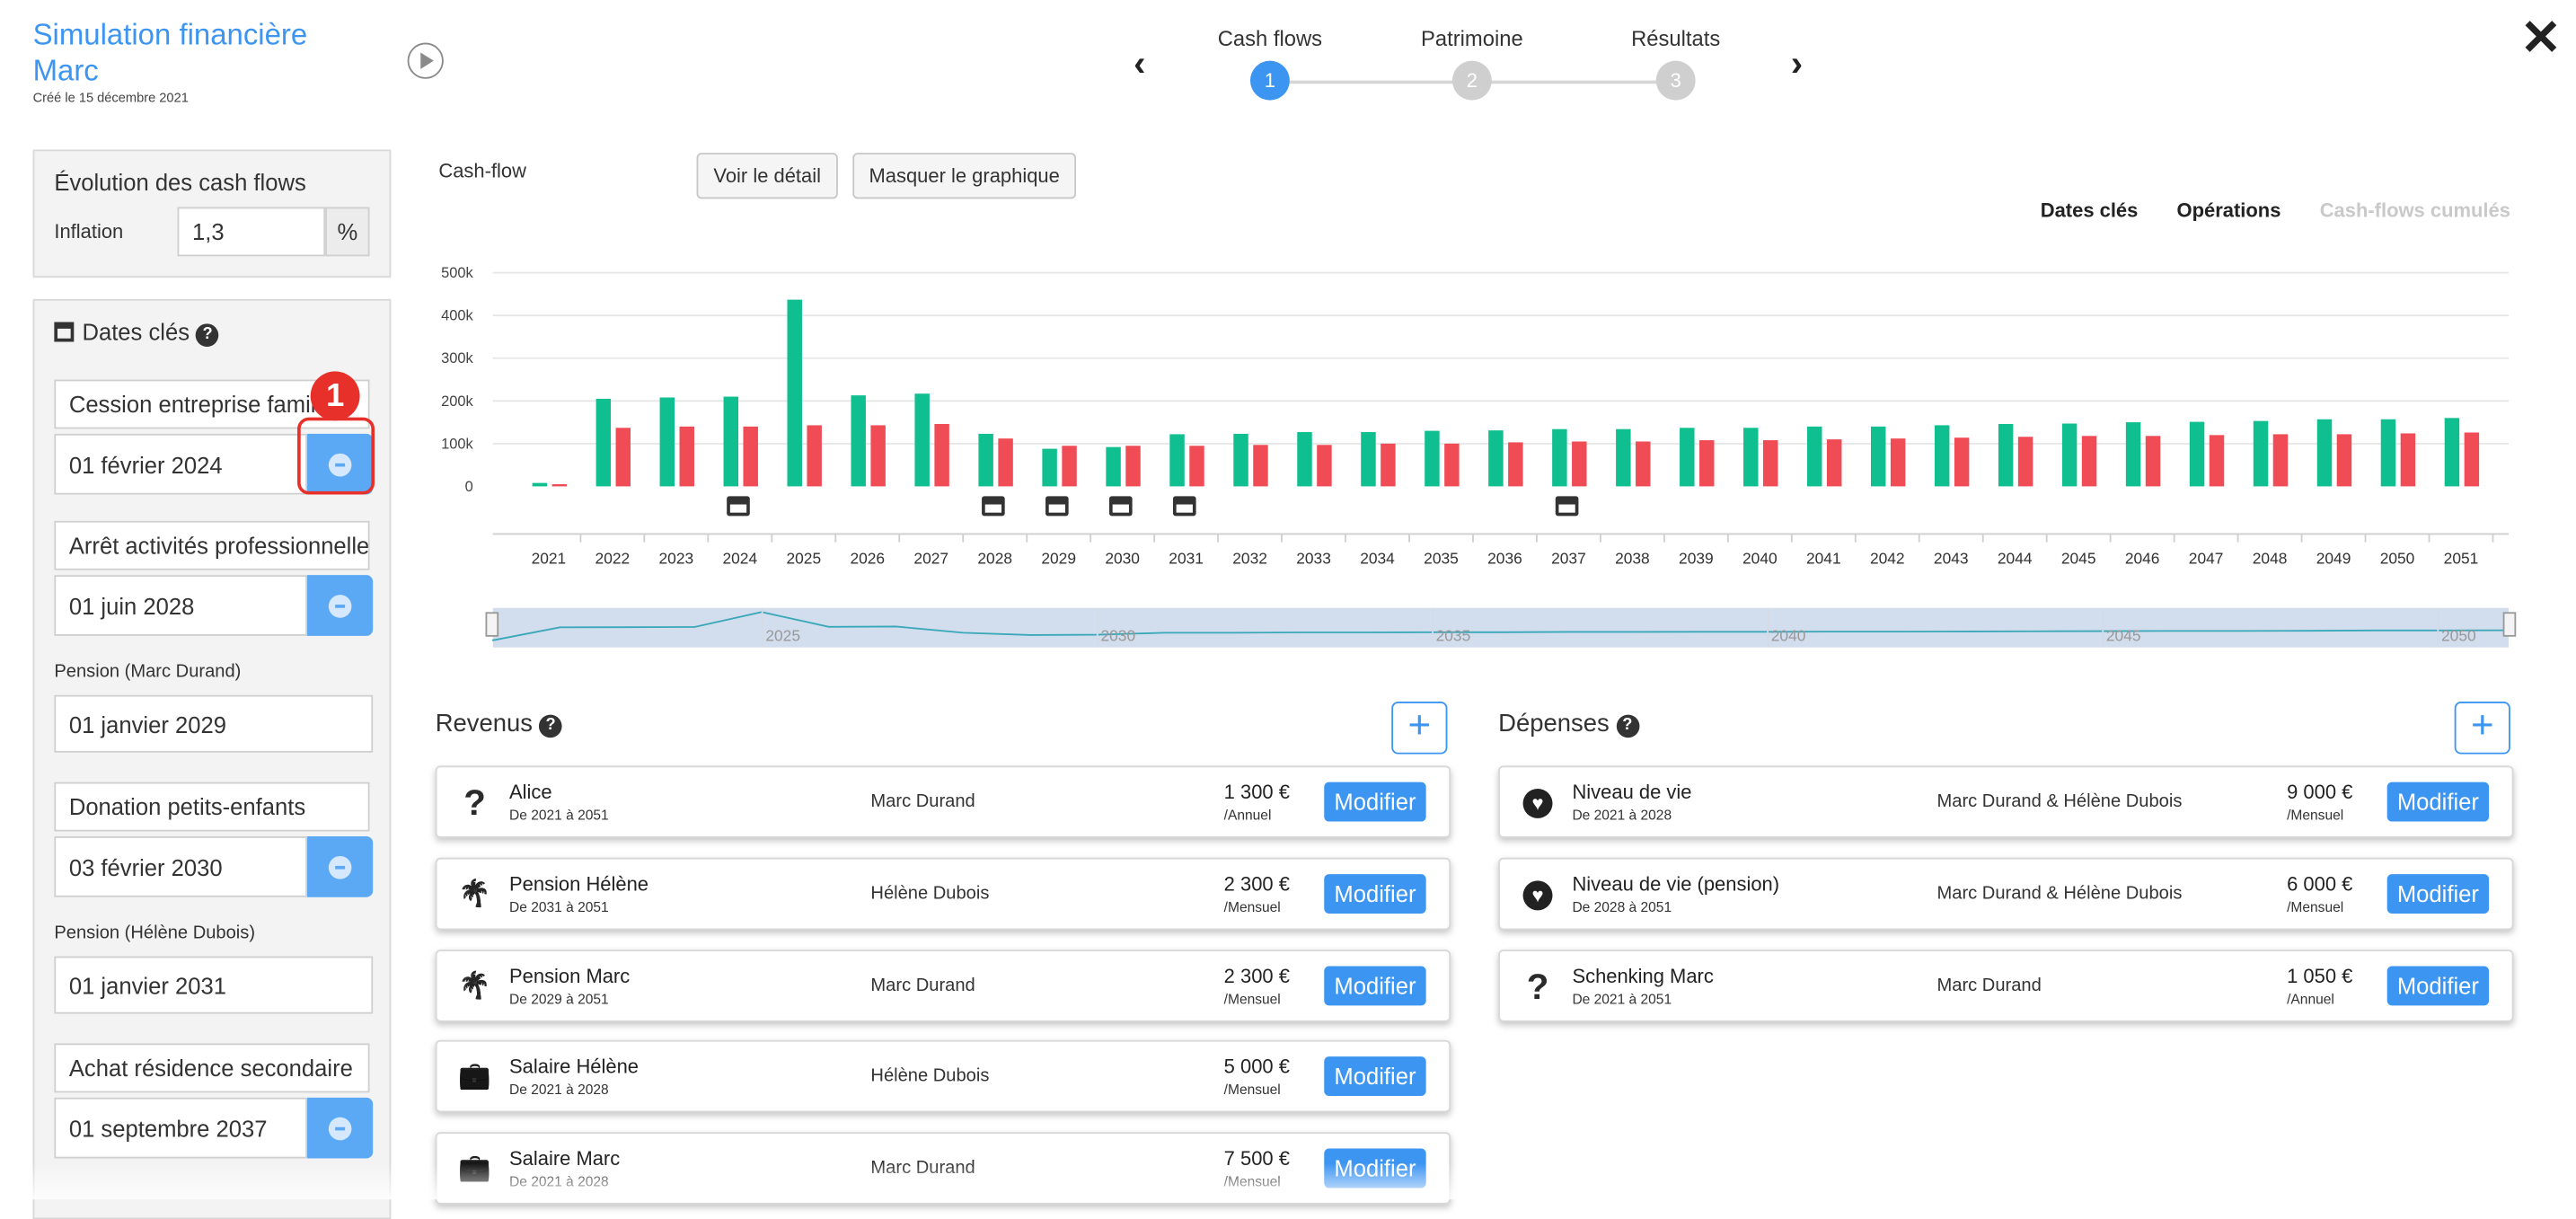  I want to click on key-date-label-input: Achat résidence secondaire, so click(212, 1068).